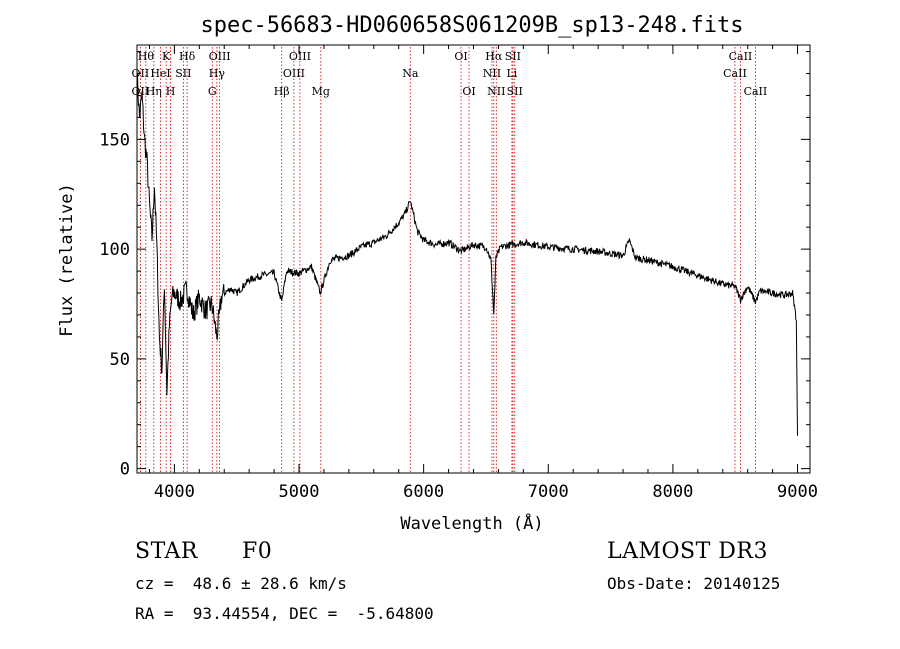 Image resolution: width=900 pixels, height=649 pixels. I want to click on marker-label: Na, so click(410, 73).